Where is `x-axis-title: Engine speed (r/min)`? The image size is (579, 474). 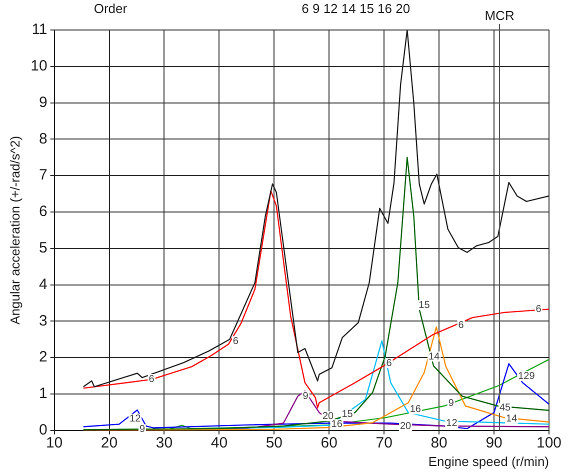 x-axis-title: Engine speed (r/min) is located at coordinates (488, 461).